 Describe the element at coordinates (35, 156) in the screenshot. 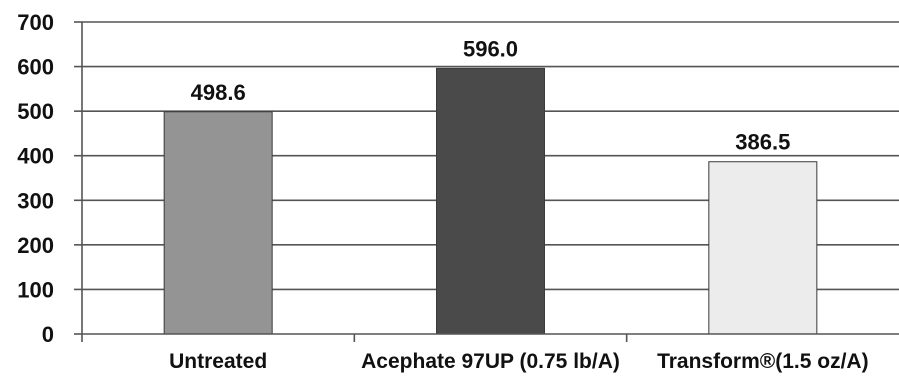

I see `y-tick-label: 400` at that location.